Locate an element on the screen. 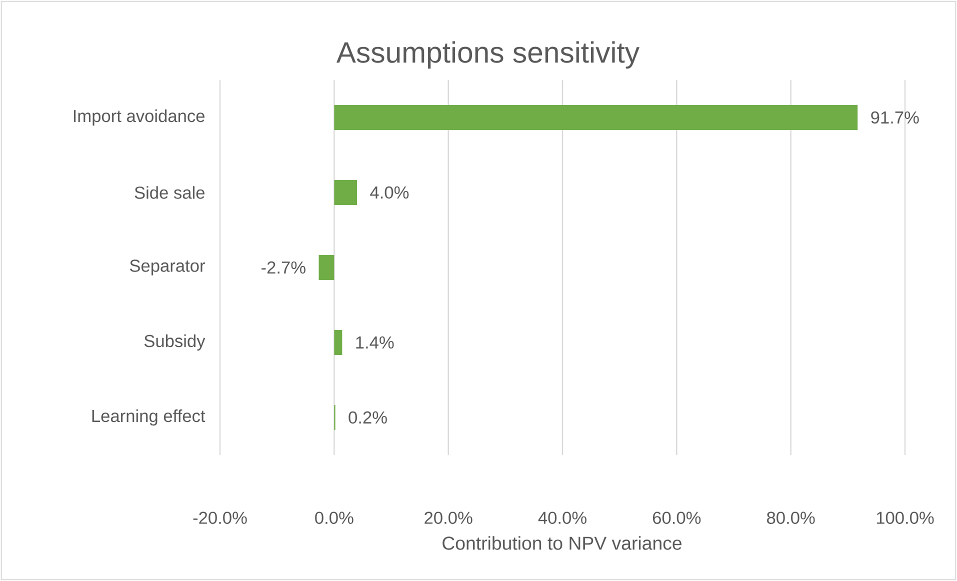 The width and height of the screenshot is (957, 581). x-tick-label: 60.0% is located at coordinates (676, 518).